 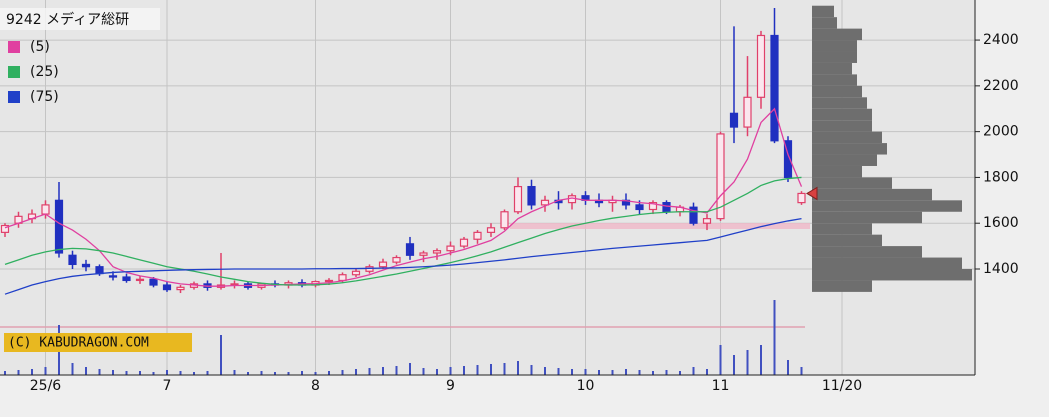 I want to click on title-bg, so click(x=80, y=19).